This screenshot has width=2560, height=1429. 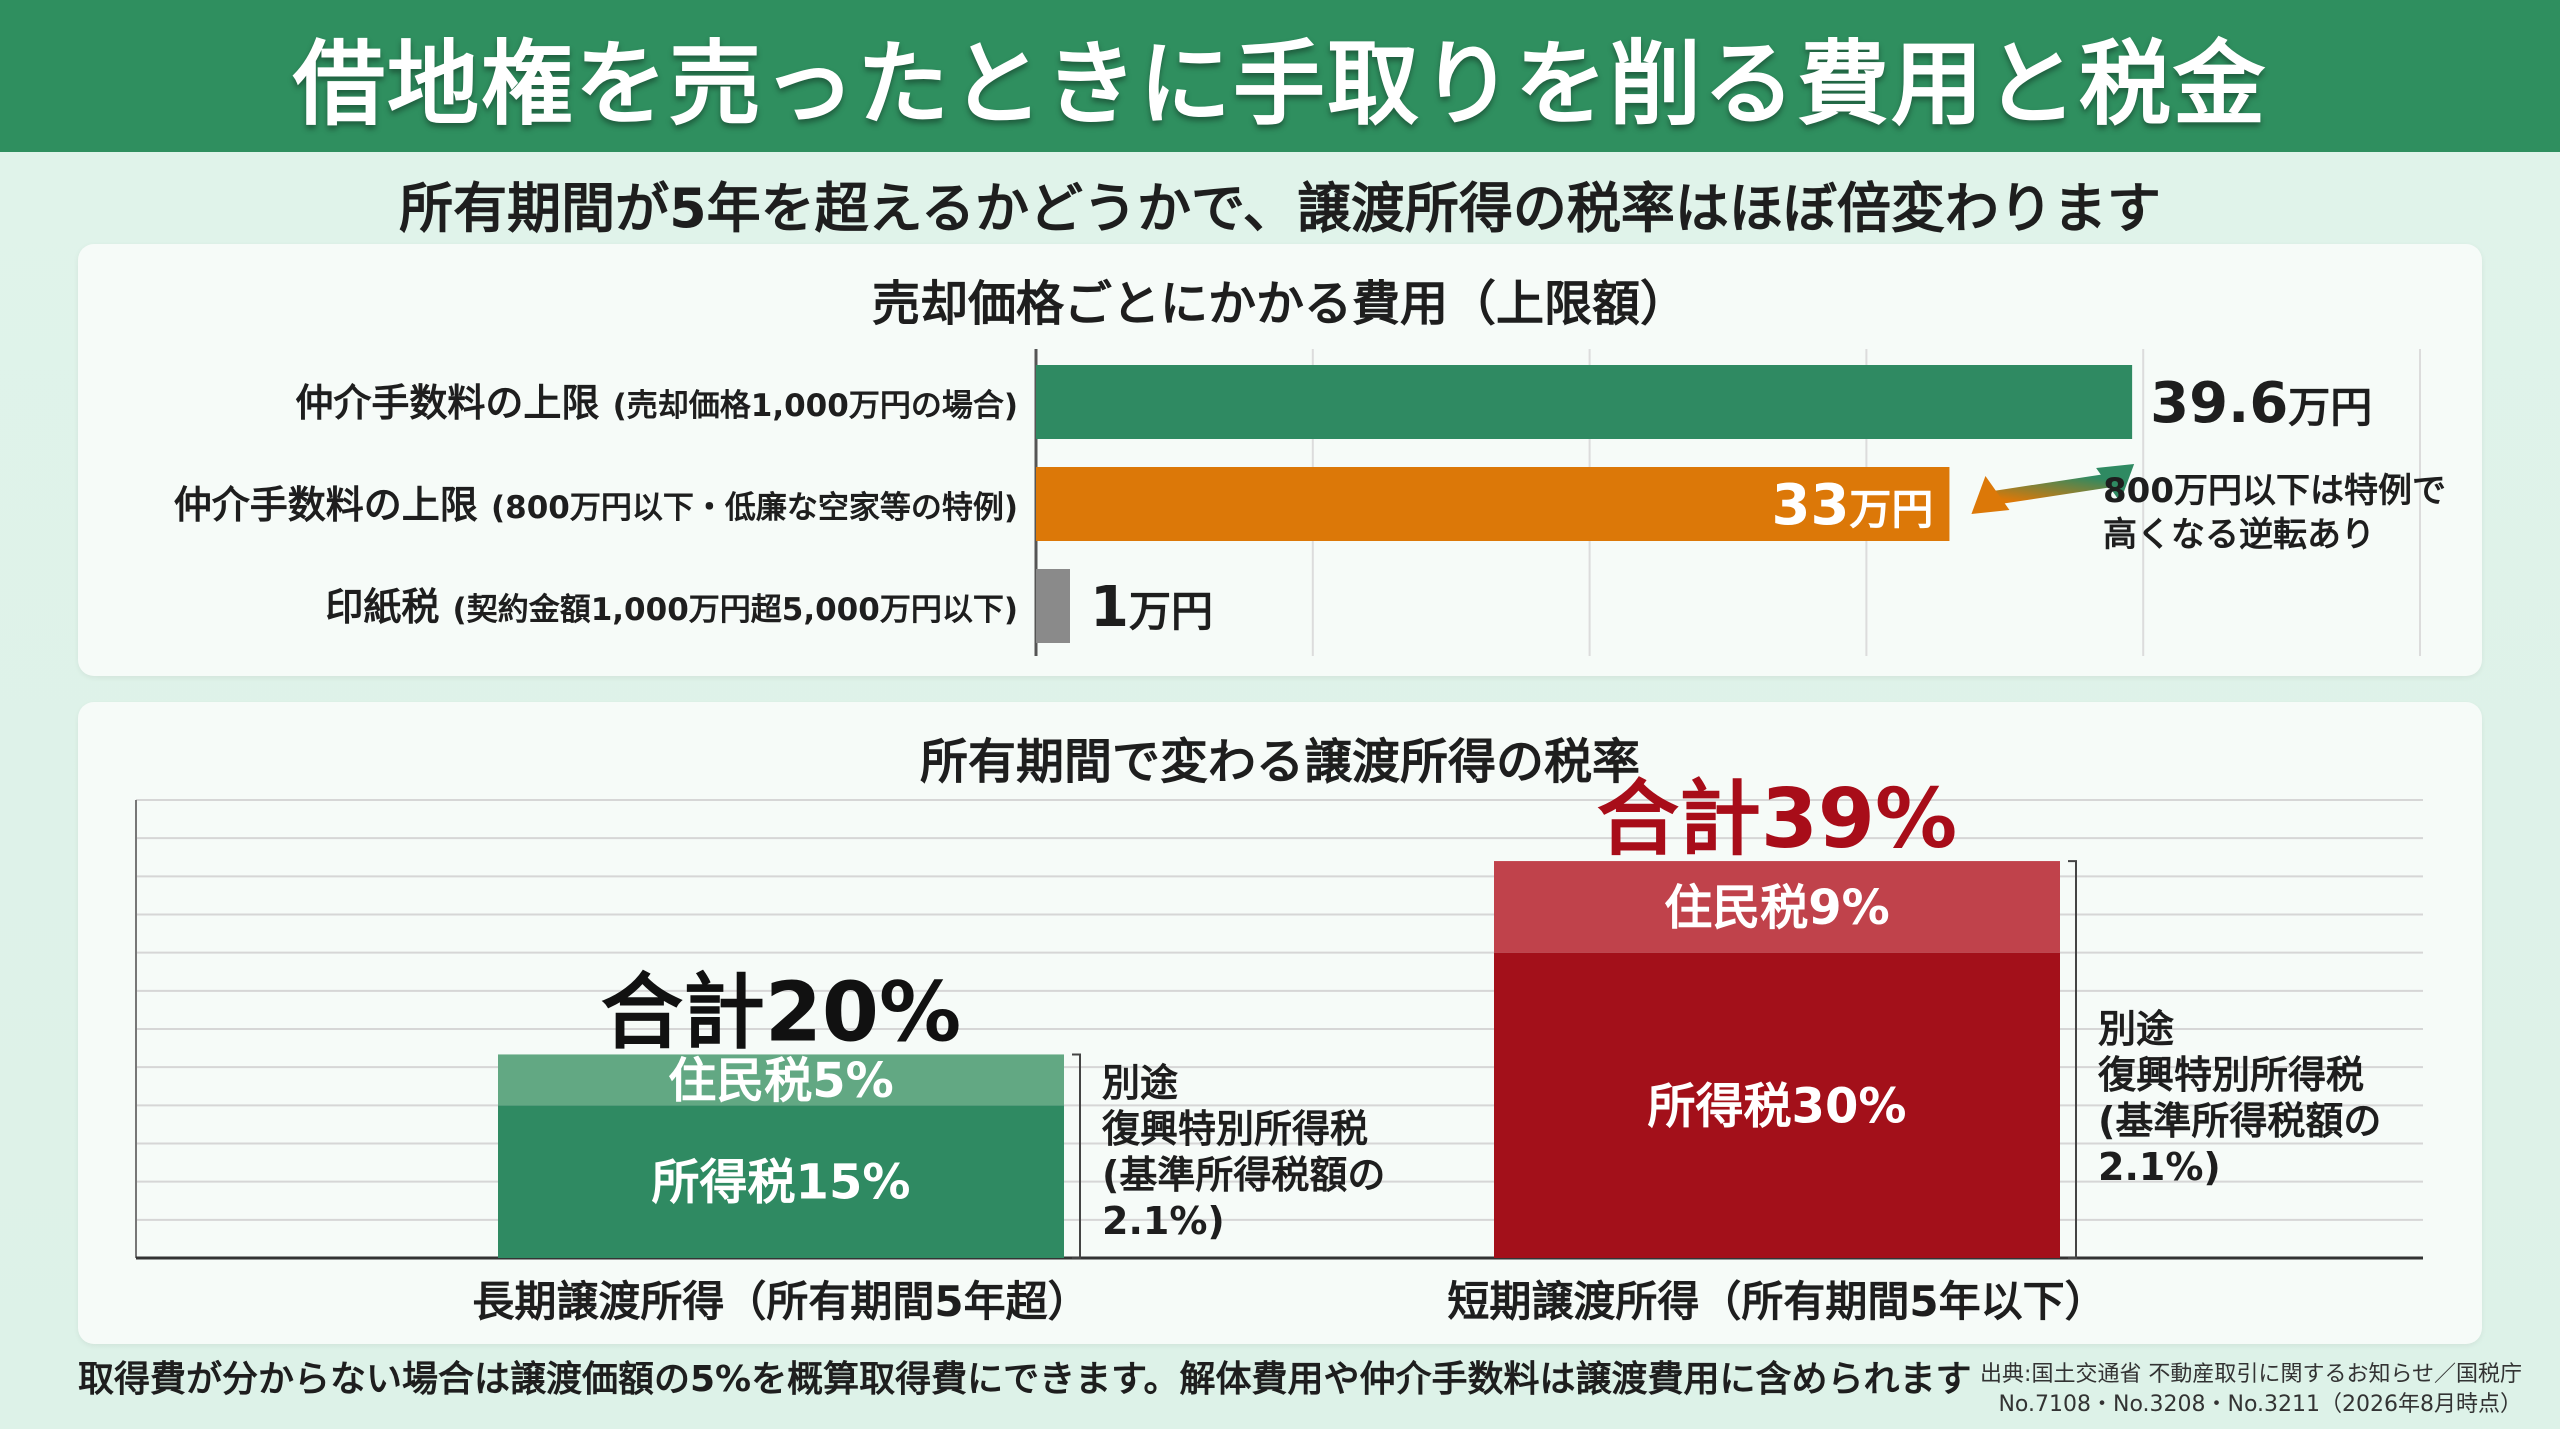 I want to click on segment-label-0-1: 住民税5%, so click(x=781, y=1081).